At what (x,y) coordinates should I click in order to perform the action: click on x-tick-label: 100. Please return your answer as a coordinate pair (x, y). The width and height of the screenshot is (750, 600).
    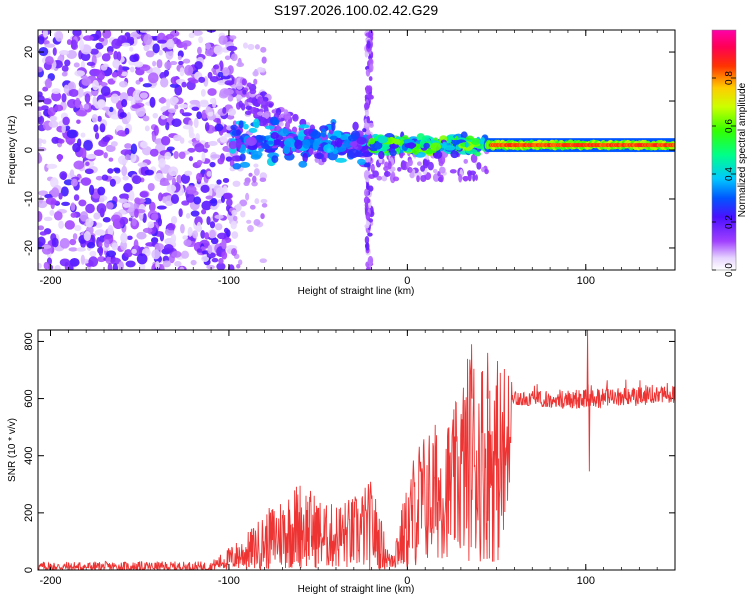
    Looking at the image, I should click on (586, 281).